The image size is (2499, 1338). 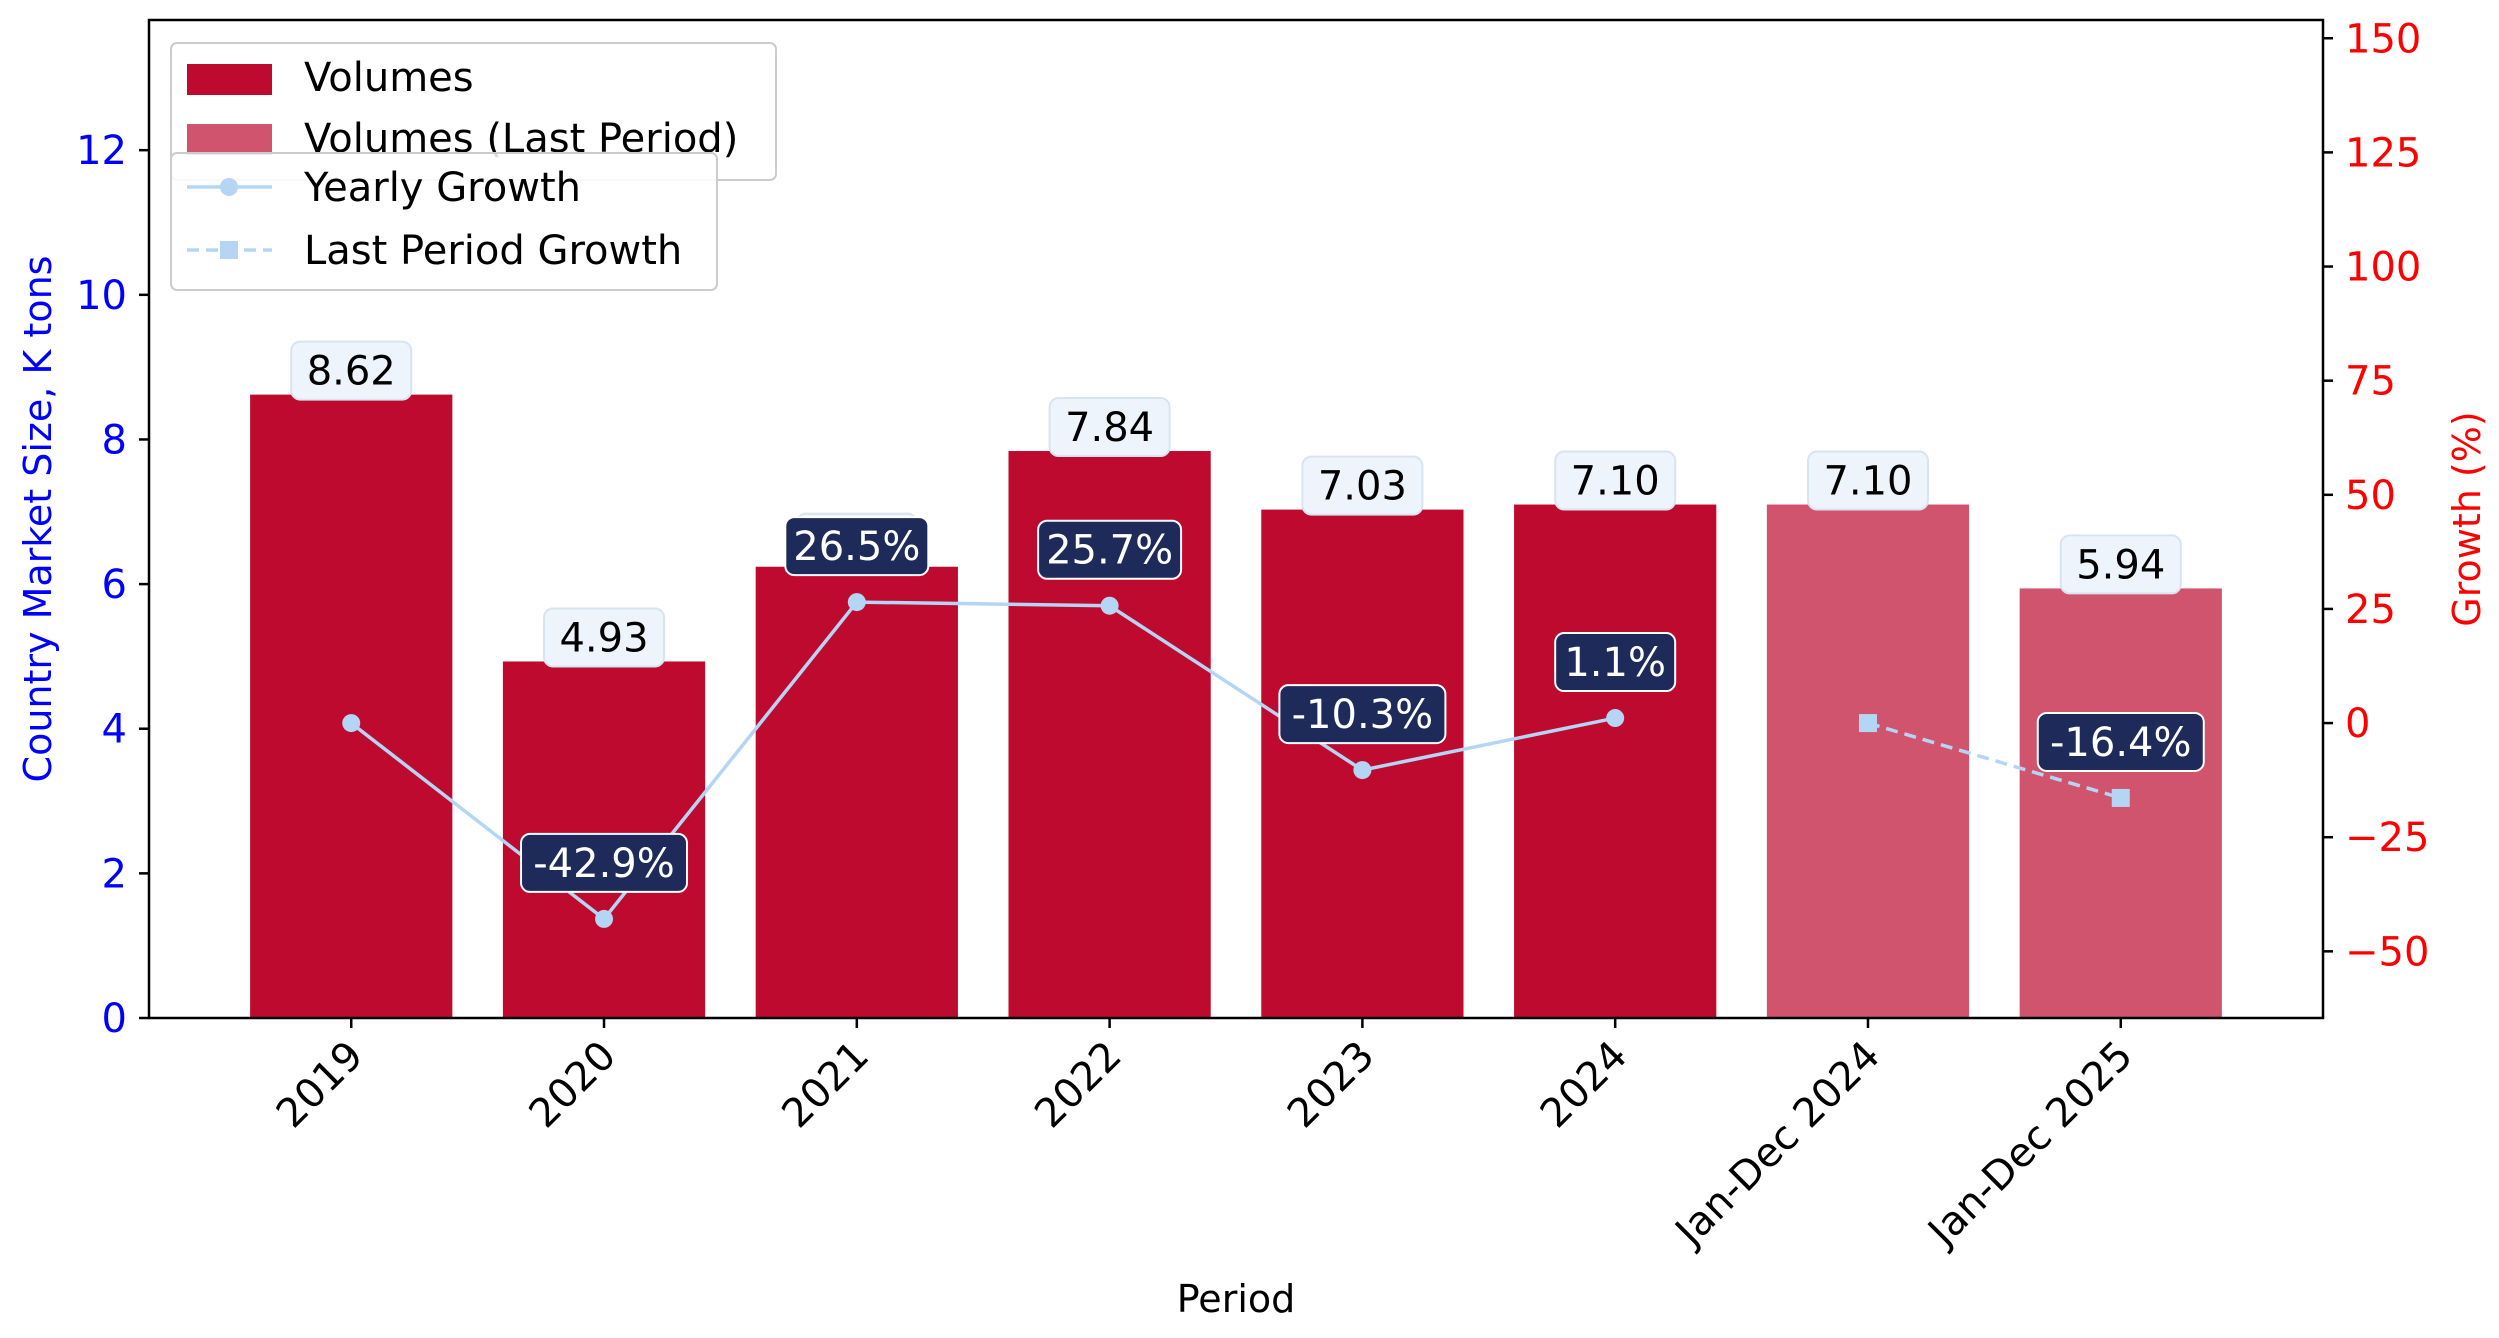 What do you see at coordinates (101, 151) in the screenshot?
I see `y-tick-label: 12` at bounding box center [101, 151].